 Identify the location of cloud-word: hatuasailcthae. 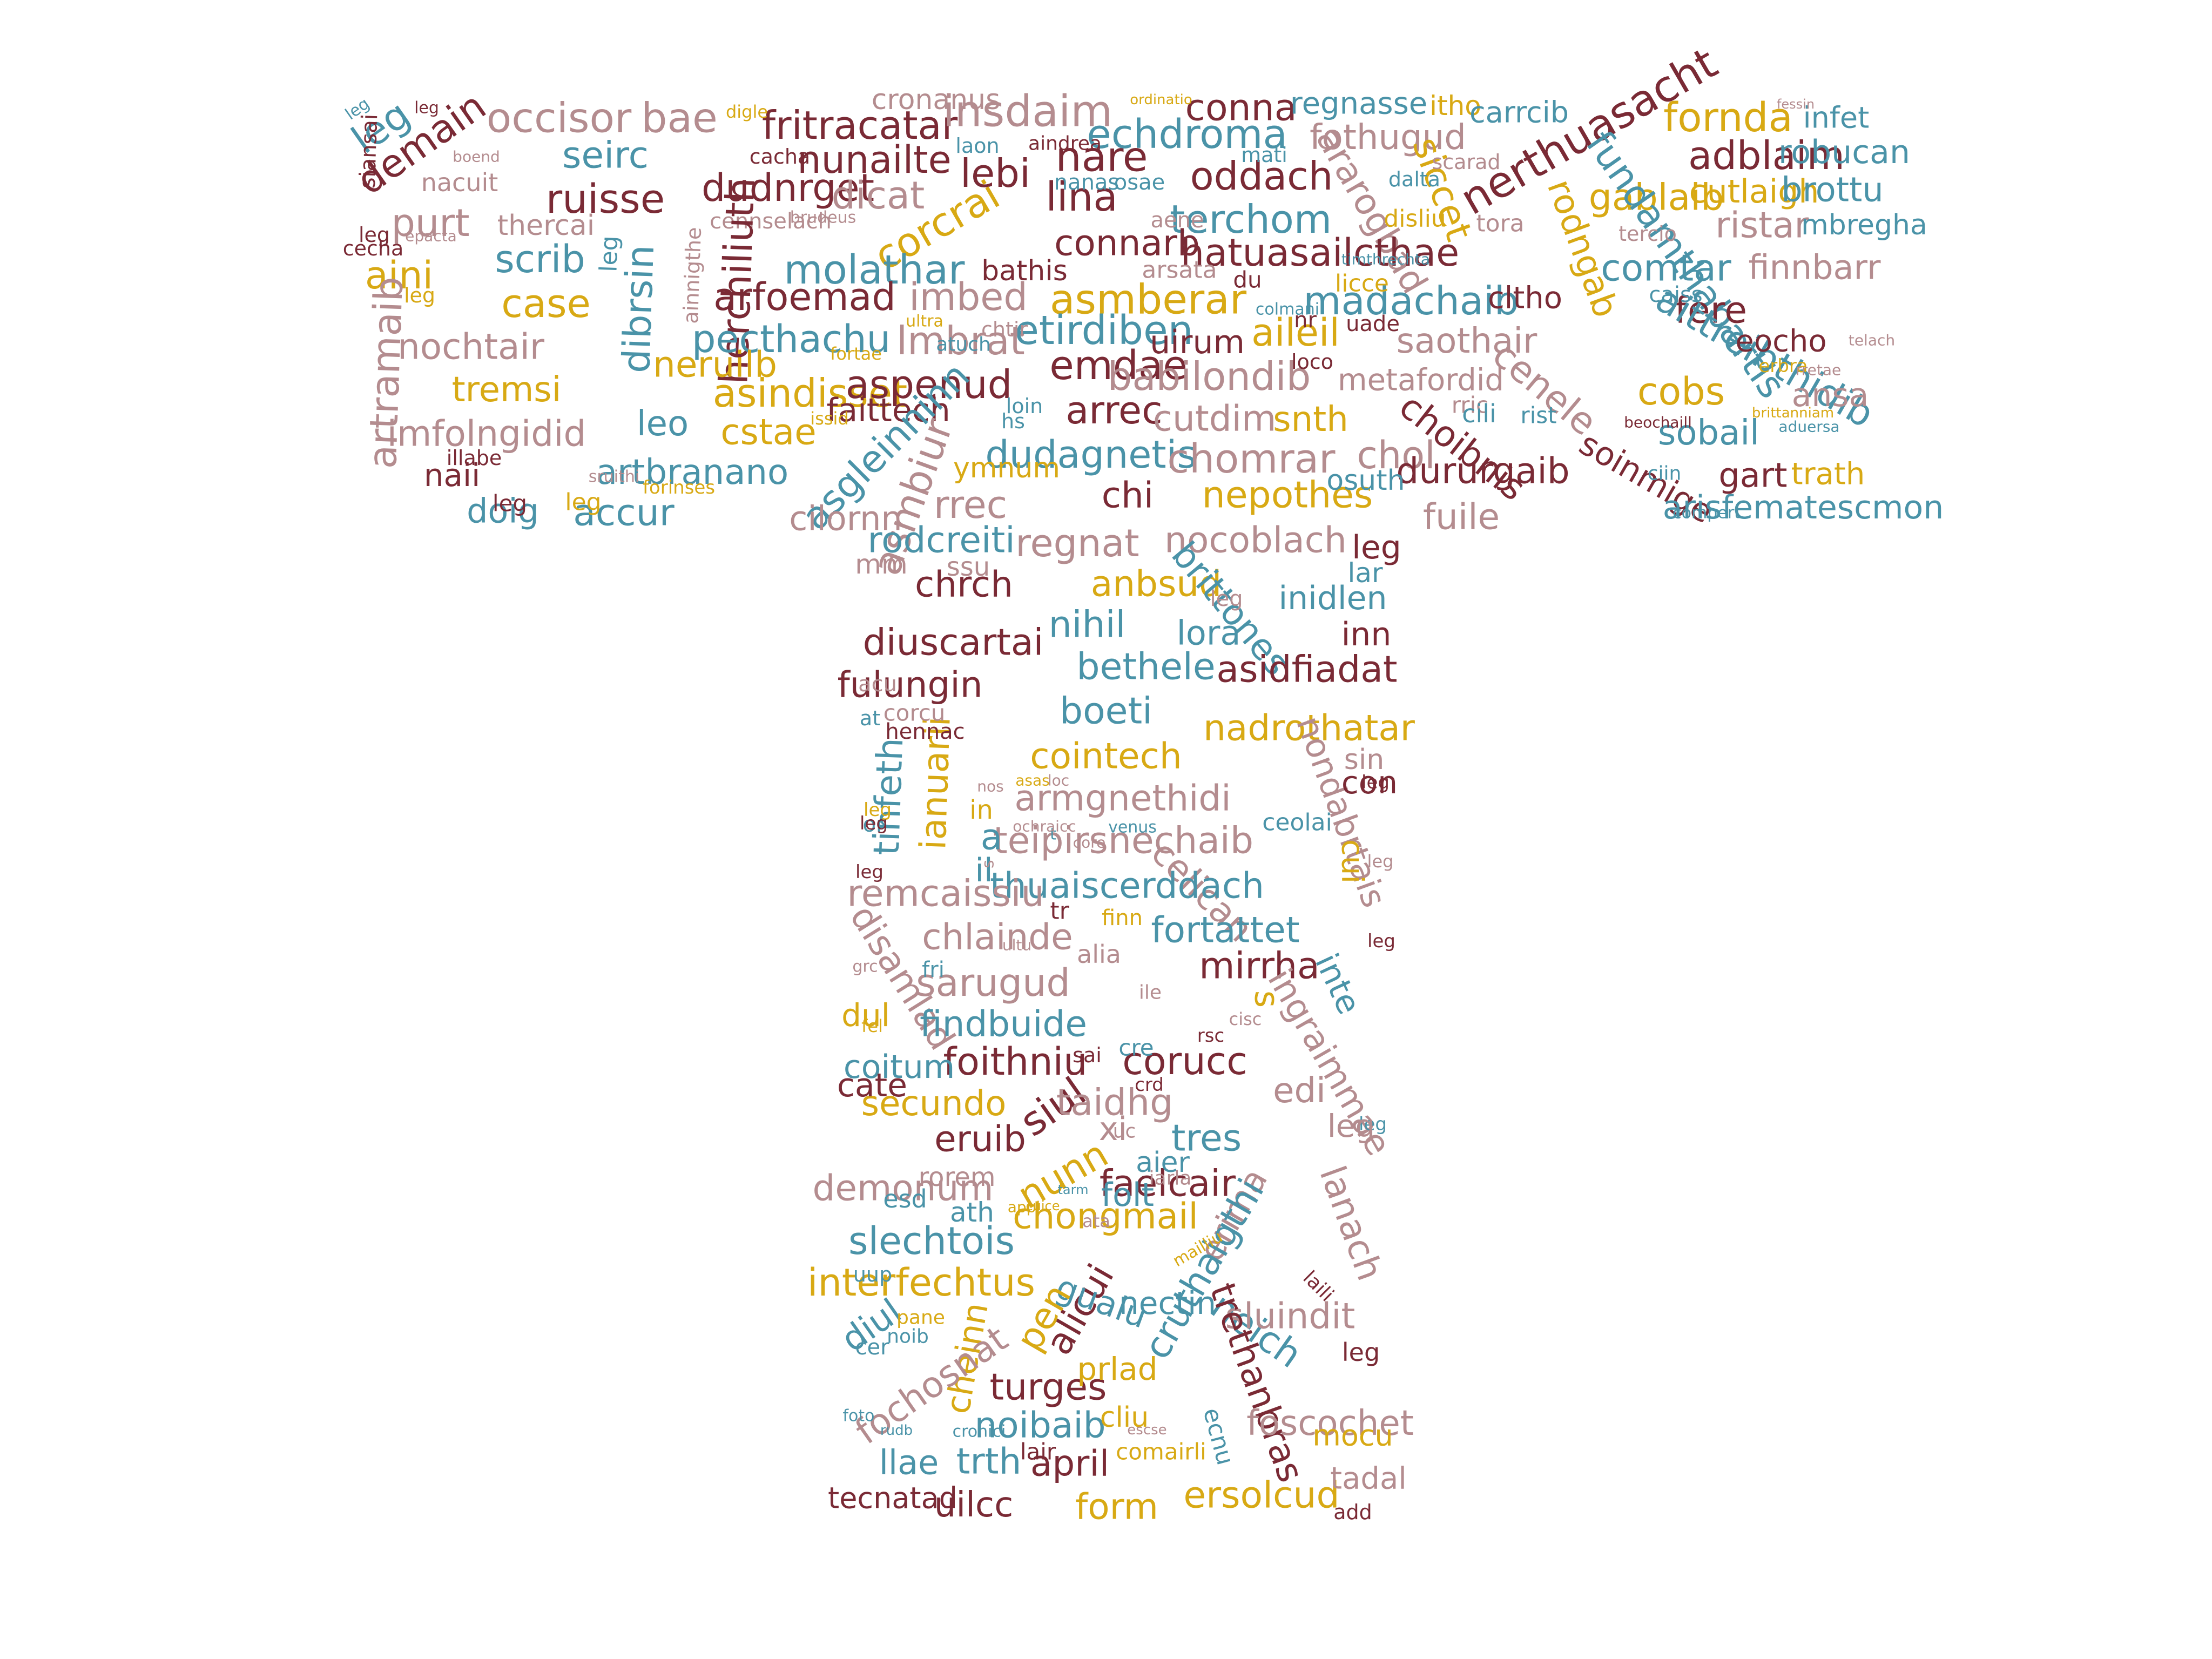
(1320, 253).